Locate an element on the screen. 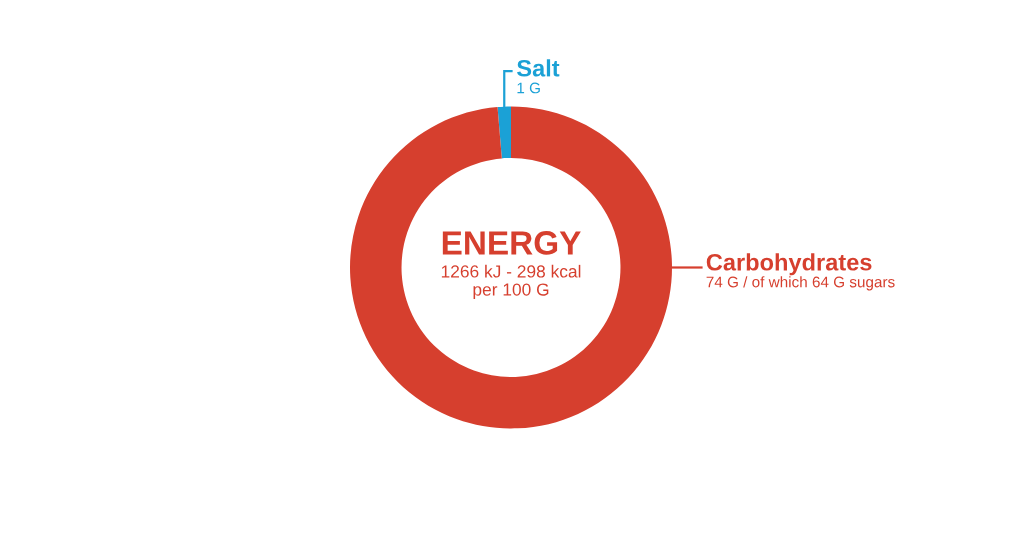  text: 1266 kJ - 298 kcal per 100 G is located at coordinates (511, 282).